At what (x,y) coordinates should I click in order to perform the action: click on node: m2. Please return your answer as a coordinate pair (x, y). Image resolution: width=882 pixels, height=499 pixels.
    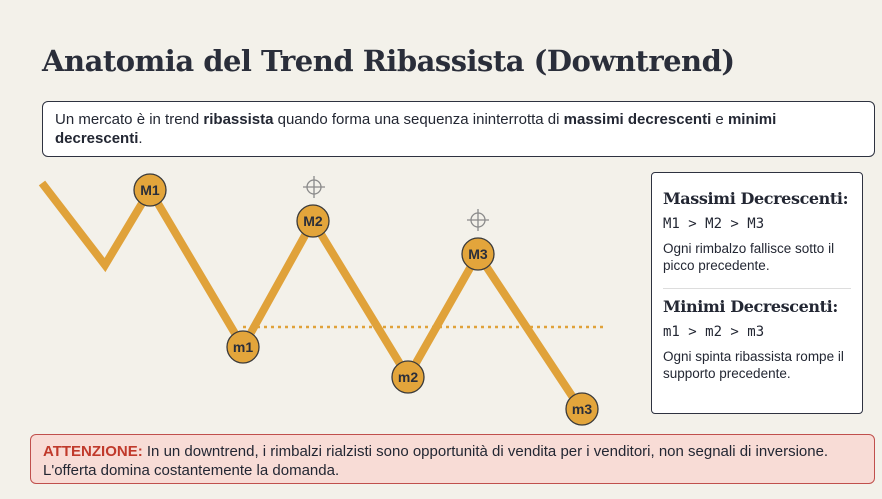
    Looking at the image, I should click on (408, 377).